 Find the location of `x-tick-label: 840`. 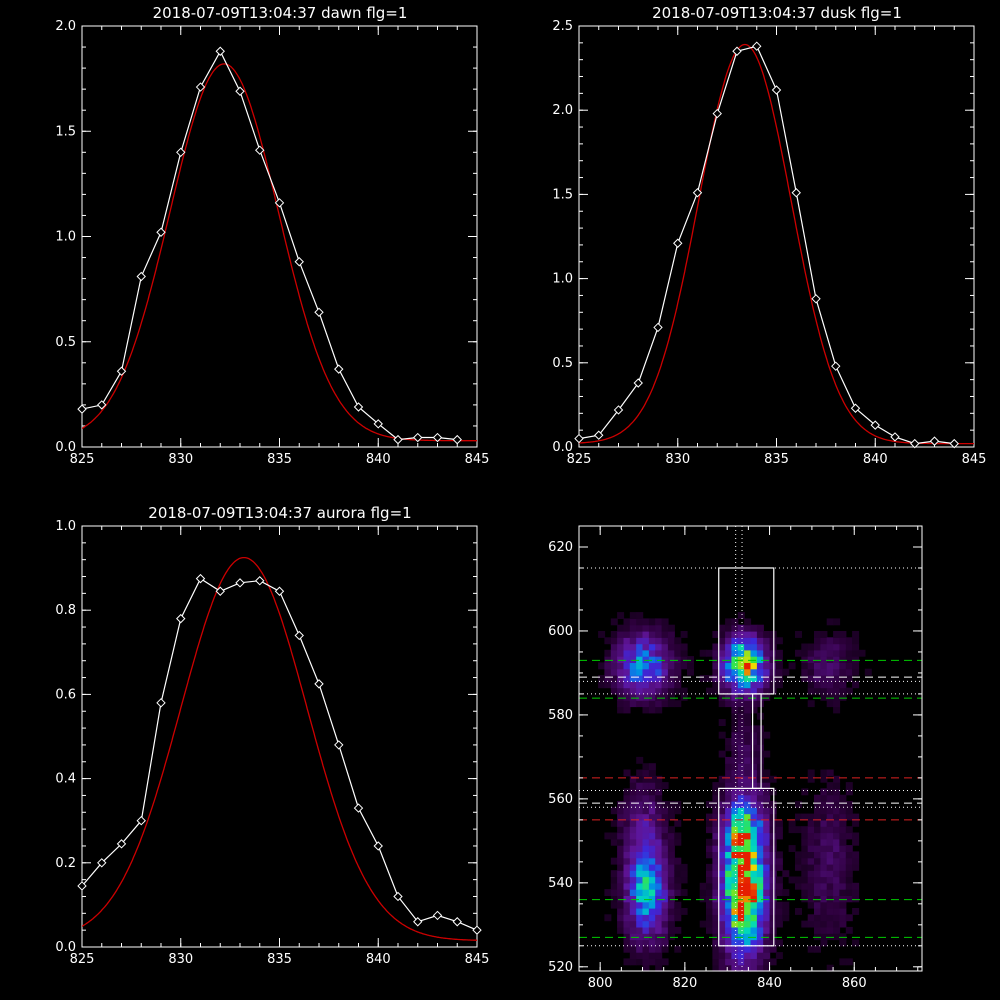

x-tick-label: 840 is located at coordinates (378, 459).